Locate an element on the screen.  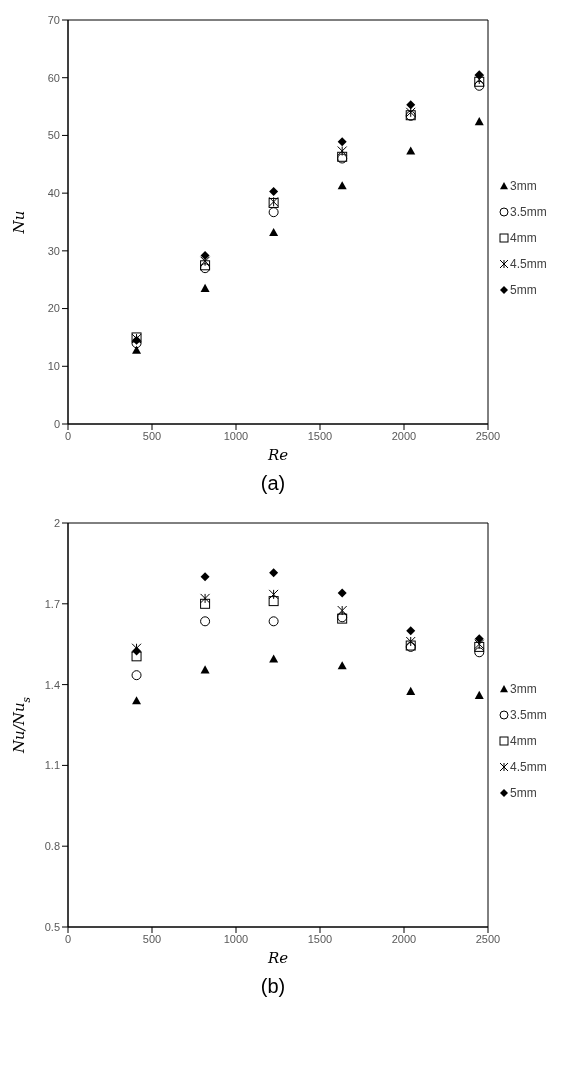
y-tick-label: 70 is located at coordinates (53, 19).